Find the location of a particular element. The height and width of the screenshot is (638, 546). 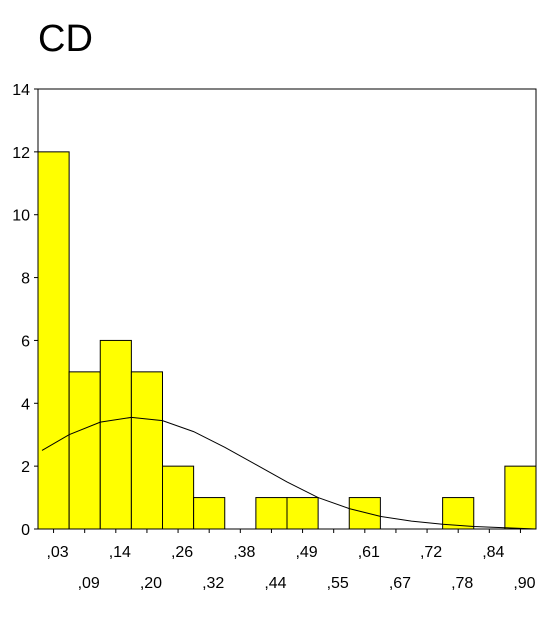

x-tick-label: ,61 is located at coordinates (369, 552).